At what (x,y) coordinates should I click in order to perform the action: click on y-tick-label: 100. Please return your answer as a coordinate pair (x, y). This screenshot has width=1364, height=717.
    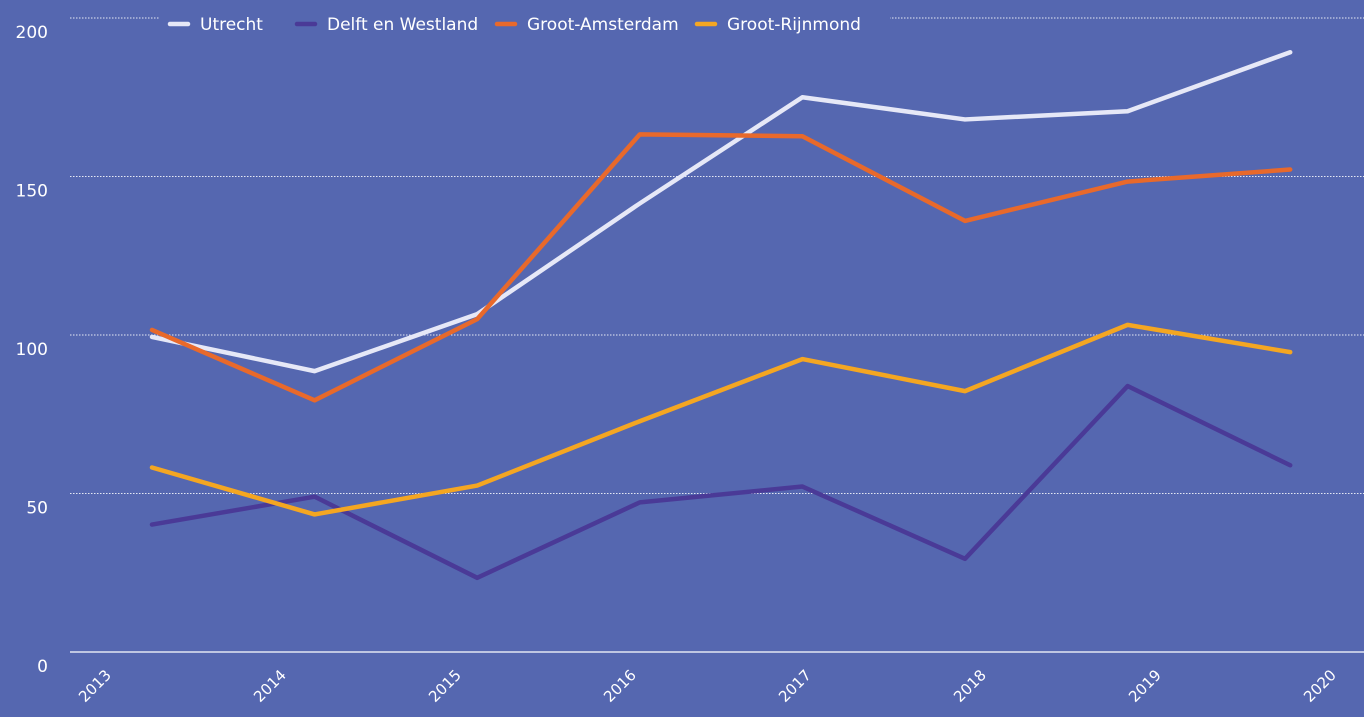
    Looking at the image, I should click on (32, 350).